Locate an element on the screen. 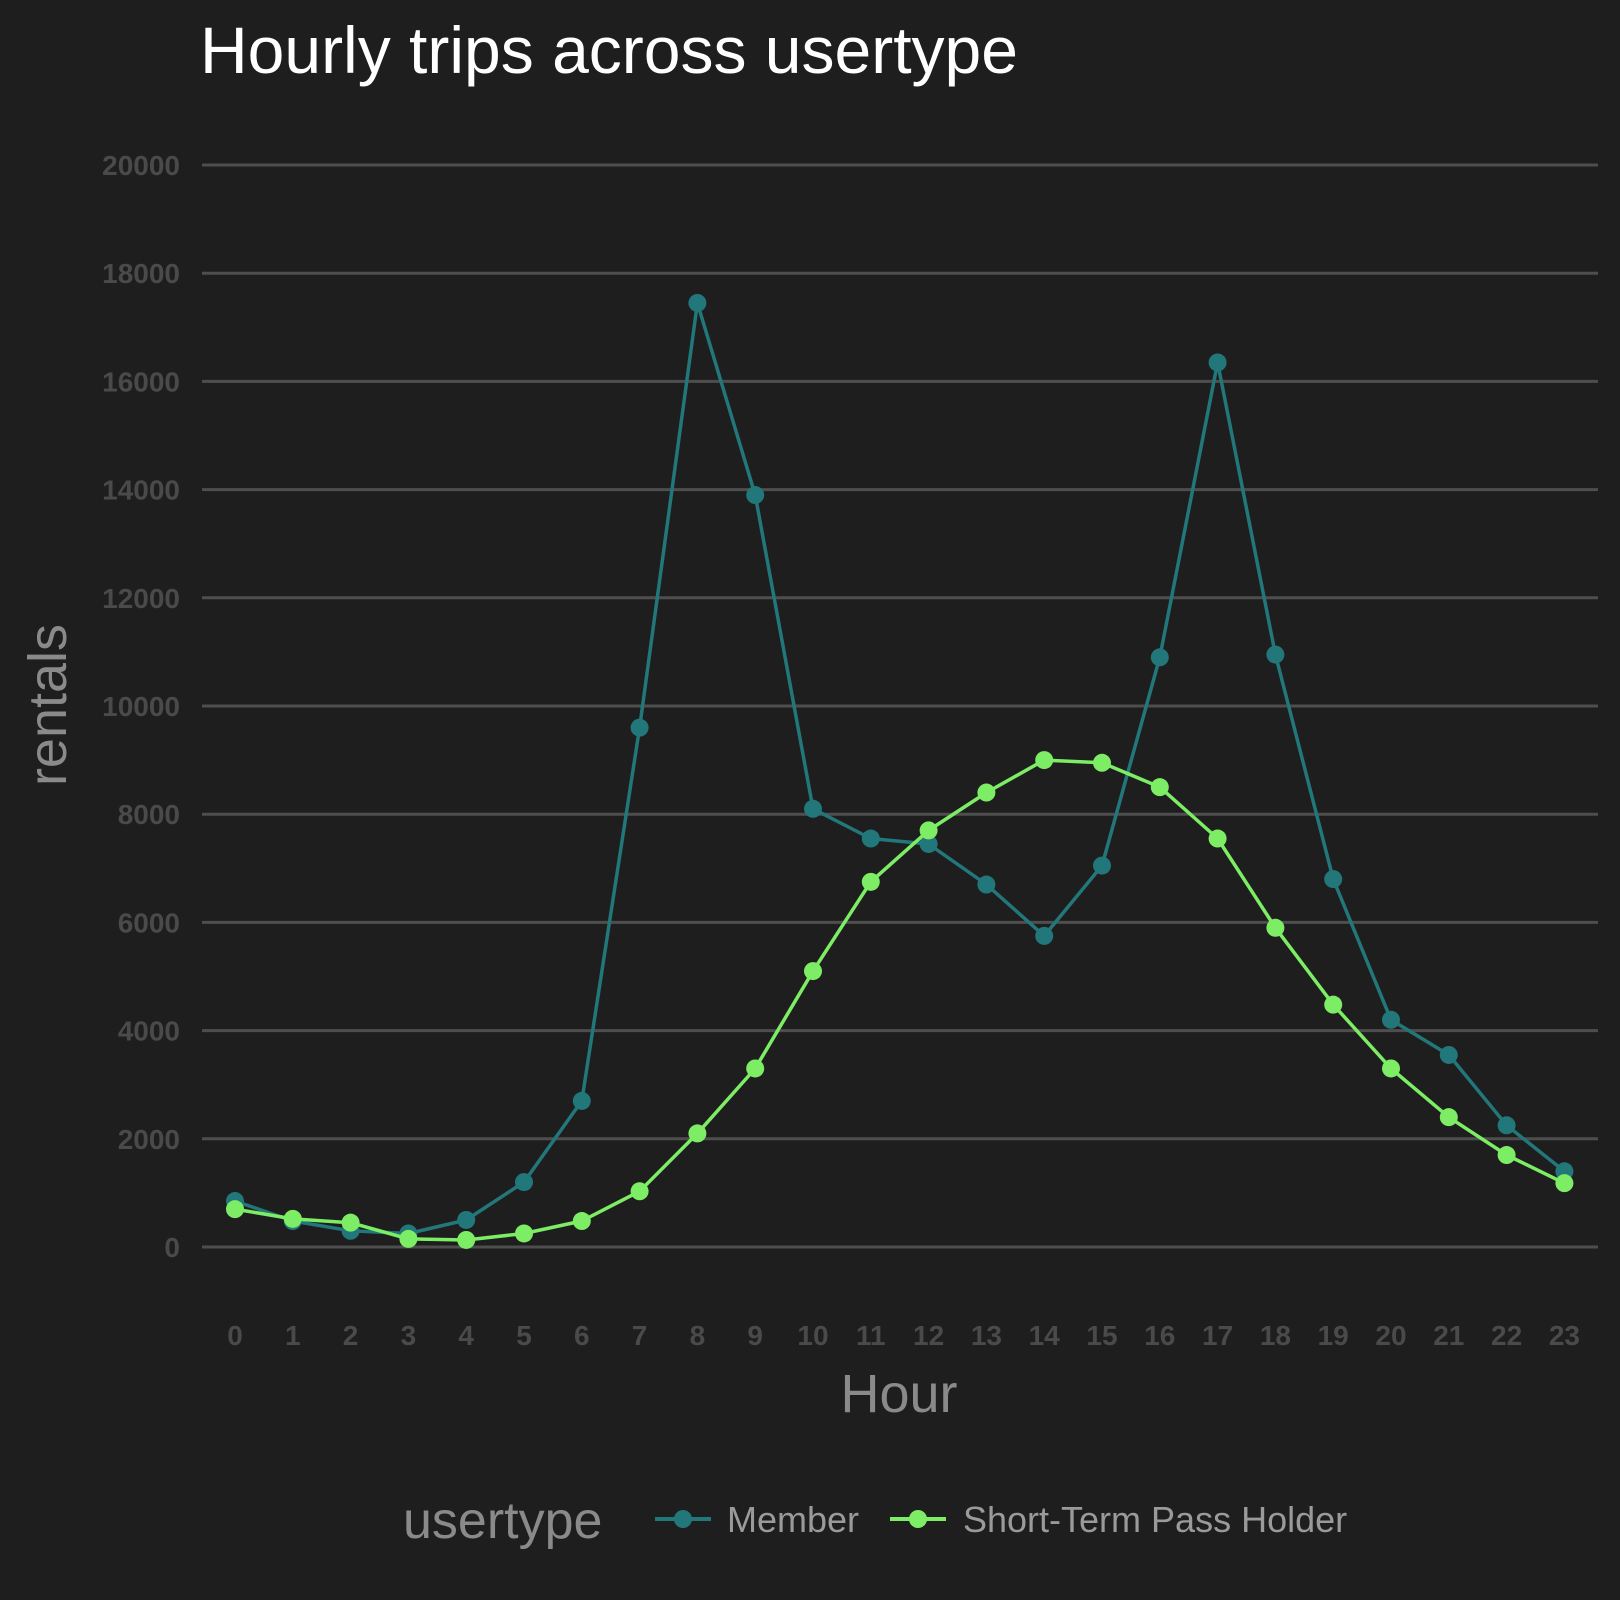 The height and width of the screenshot is (1600, 1620). y-tick-label: 8000 is located at coordinates (149, 814).